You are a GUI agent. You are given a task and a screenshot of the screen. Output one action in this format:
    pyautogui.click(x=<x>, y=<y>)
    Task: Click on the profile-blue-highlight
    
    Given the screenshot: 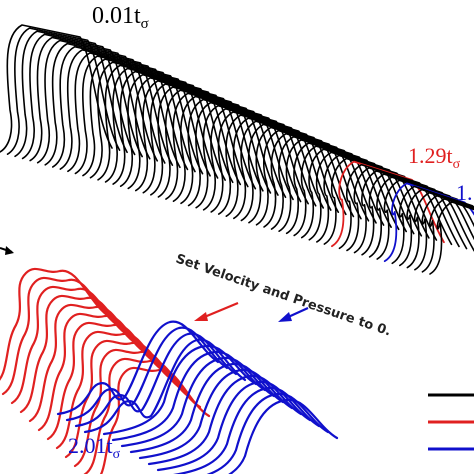 What is the action you would take?
    pyautogui.click(x=428, y=222)
    